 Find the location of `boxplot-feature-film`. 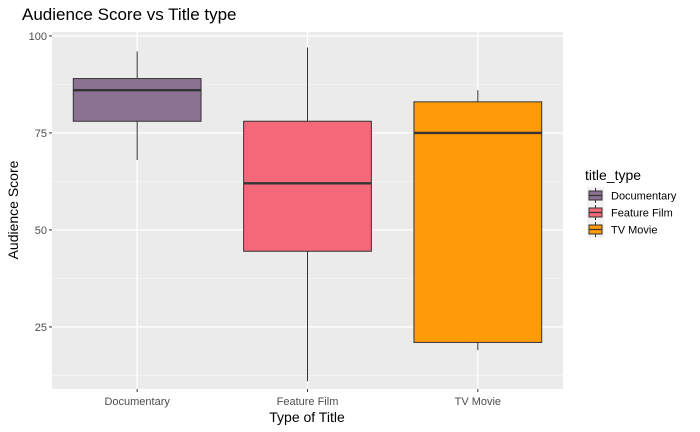

boxplot-feature-film is located at coordinates (307, 214).